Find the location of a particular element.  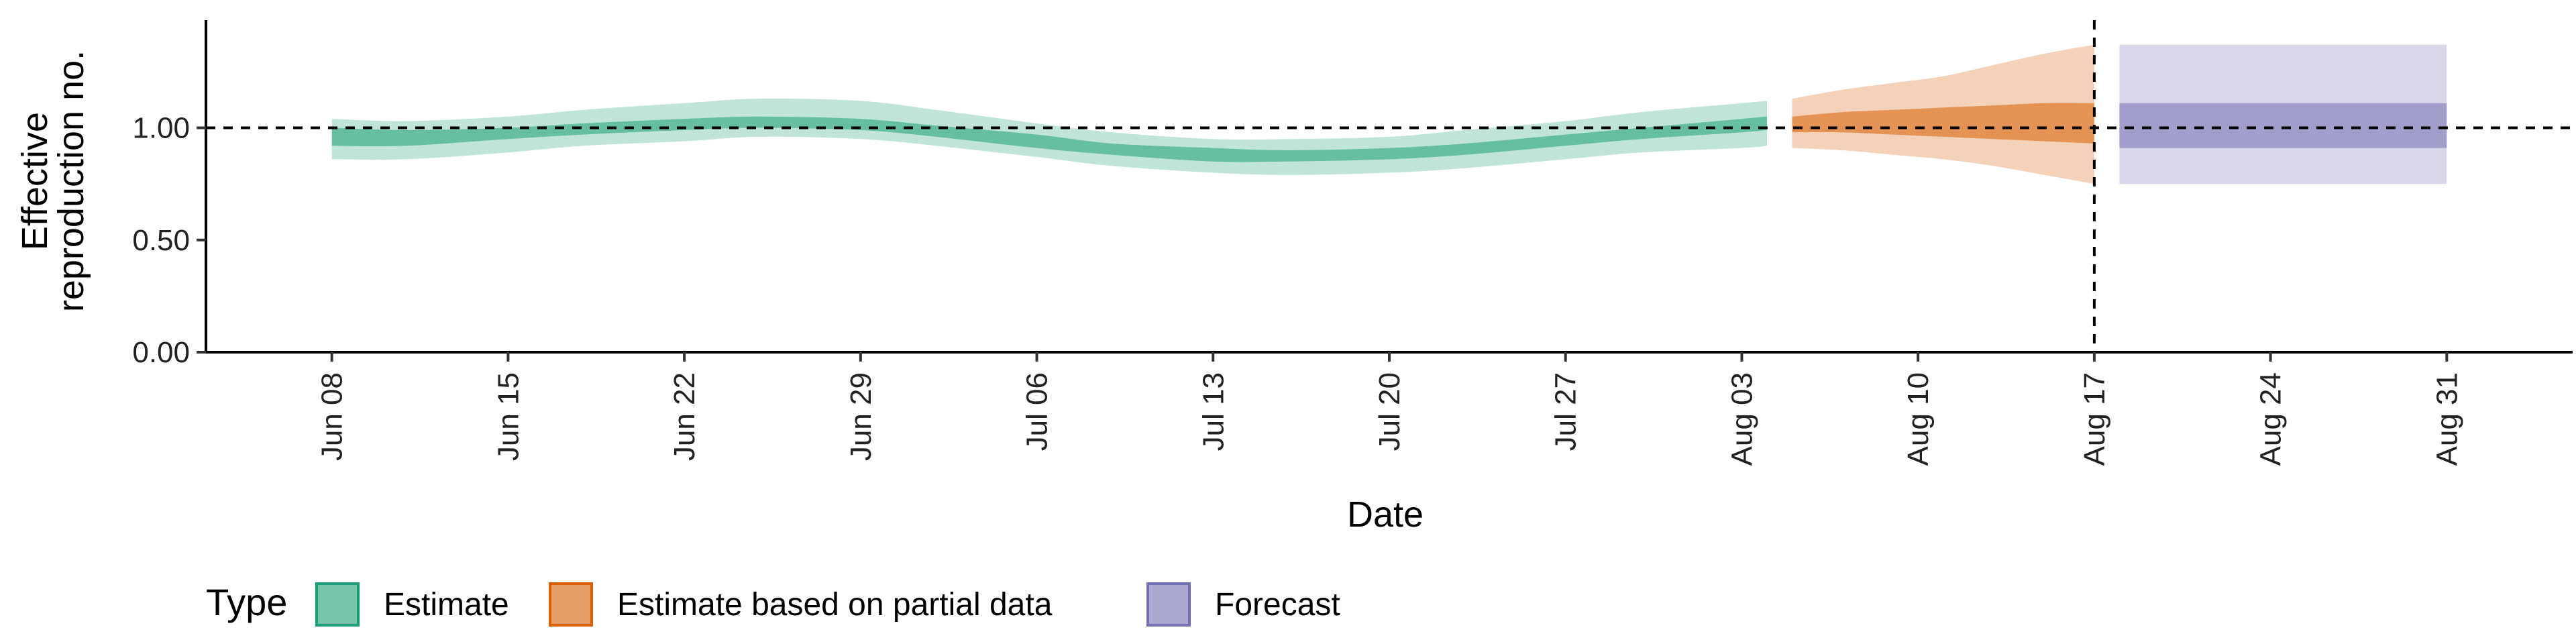

x-tick-label: Aug 10 is located at coordinates (1918, 419).